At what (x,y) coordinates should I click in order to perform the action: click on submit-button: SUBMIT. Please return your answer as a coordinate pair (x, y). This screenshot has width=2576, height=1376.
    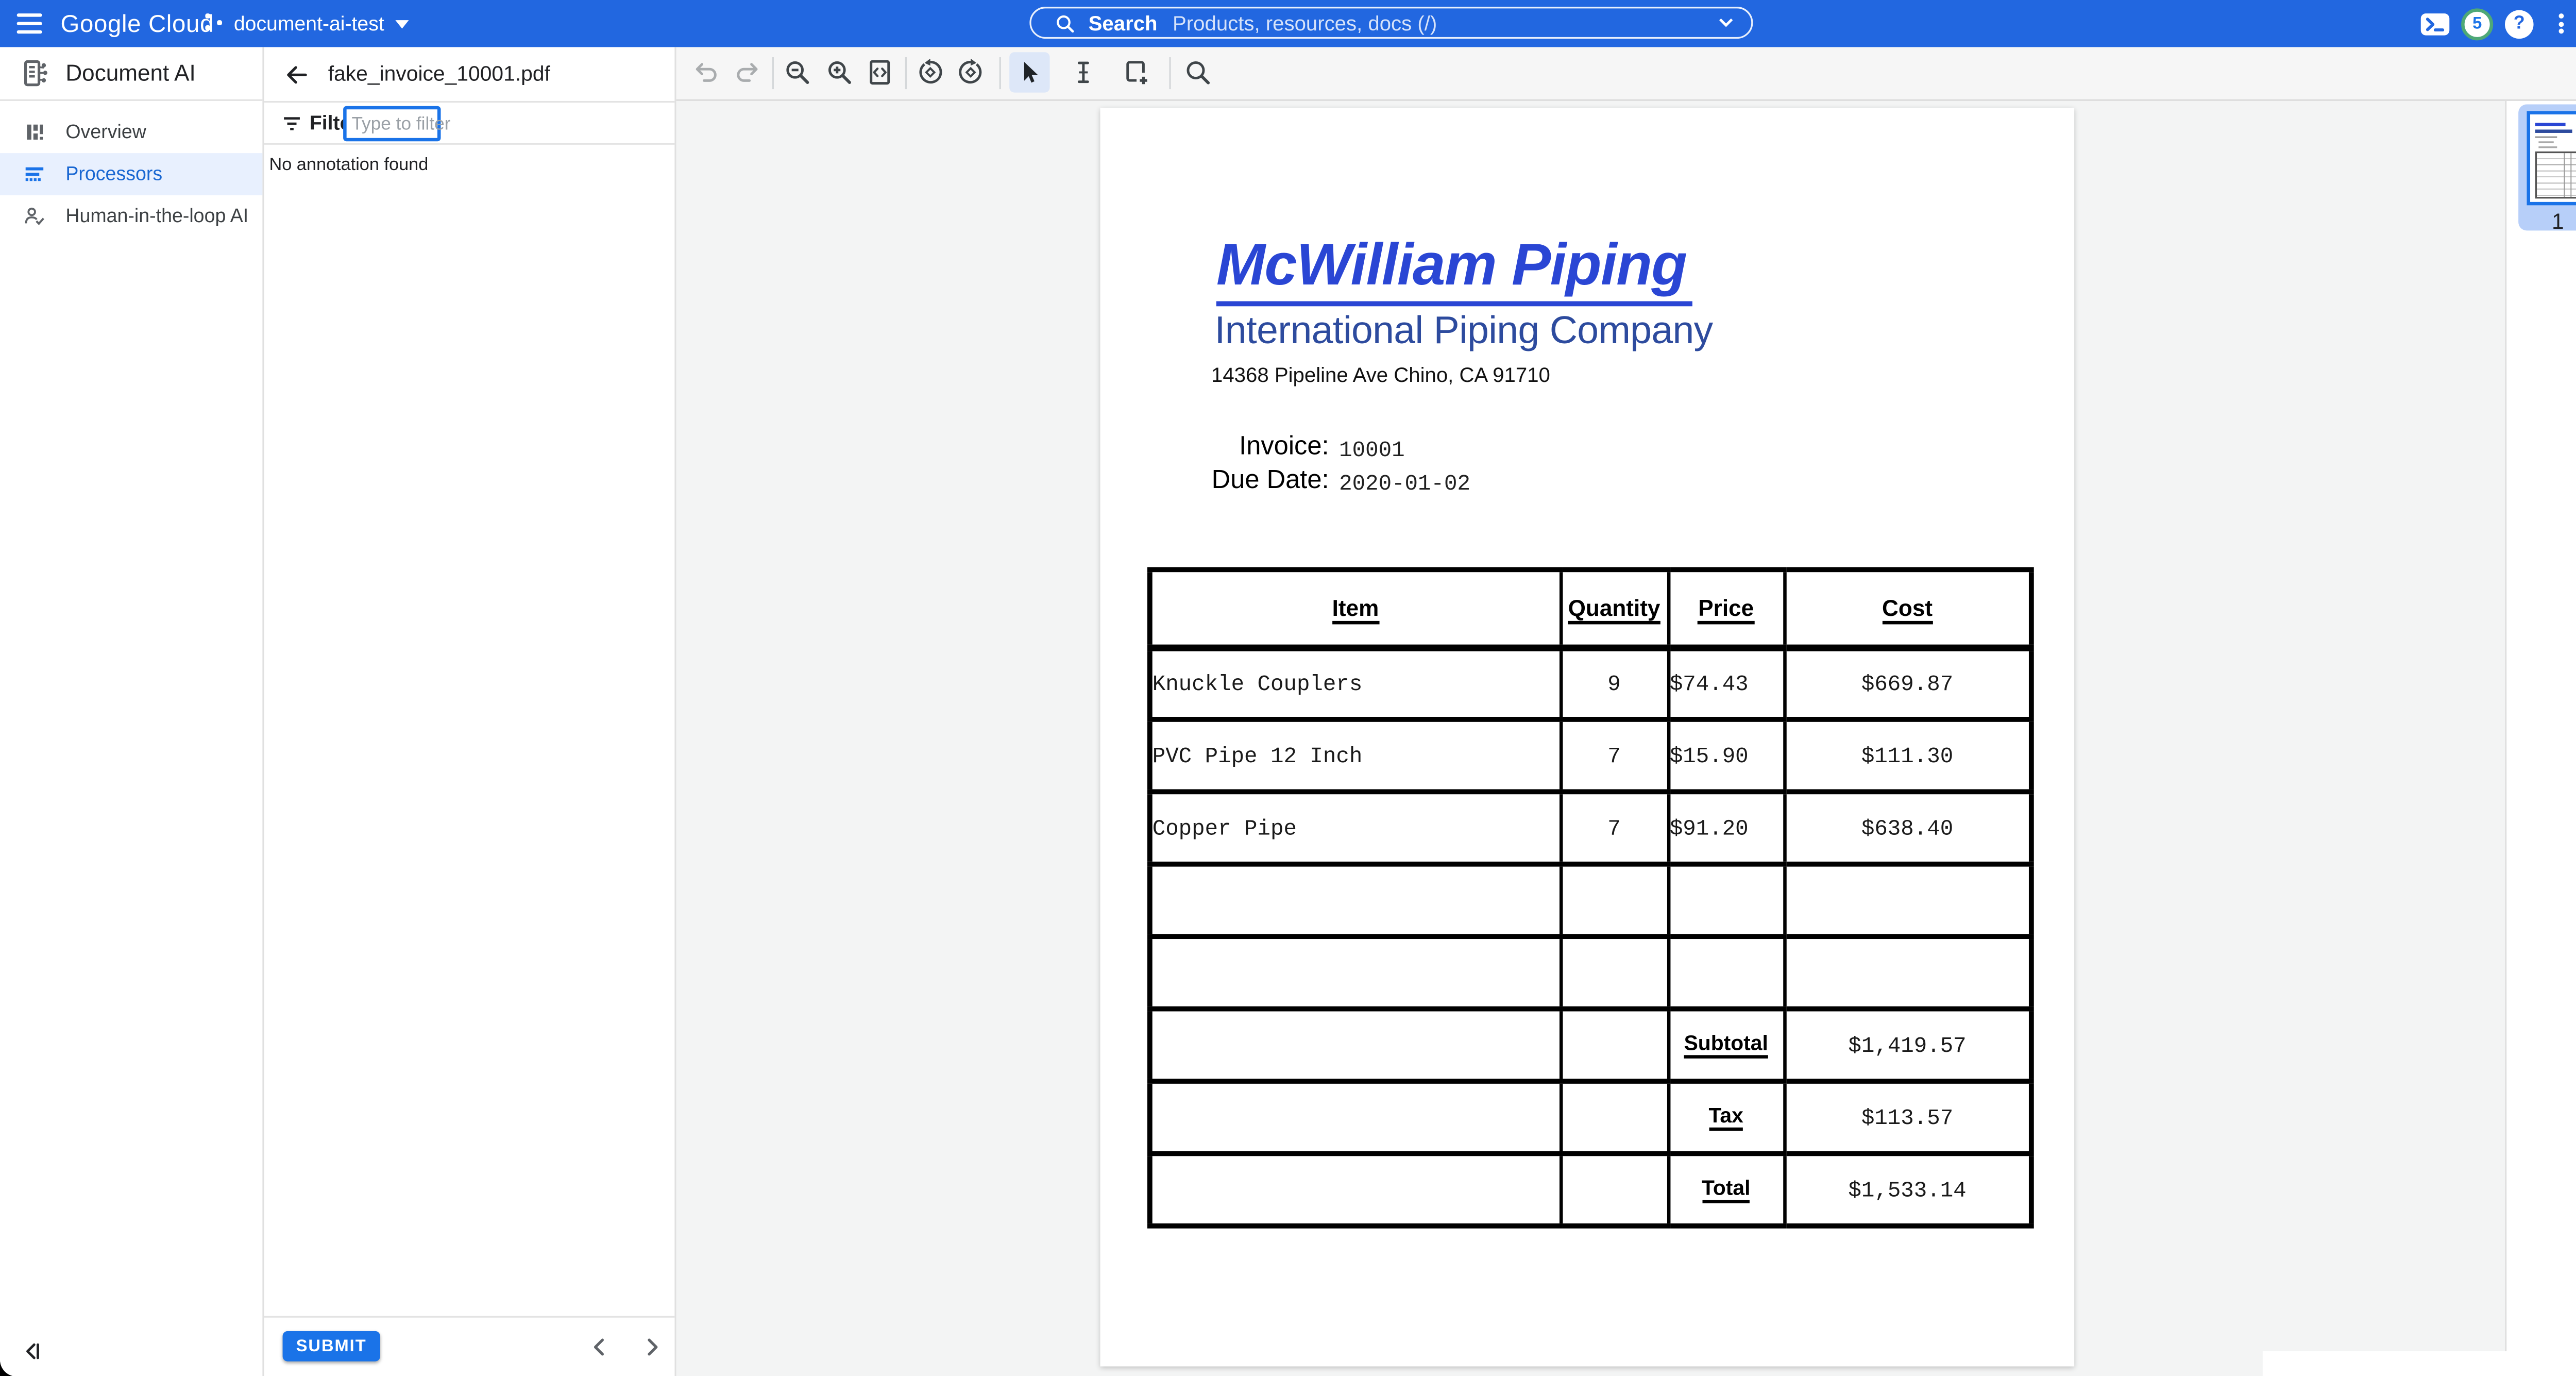
    Looking at the image, I should click on (331, 1347).